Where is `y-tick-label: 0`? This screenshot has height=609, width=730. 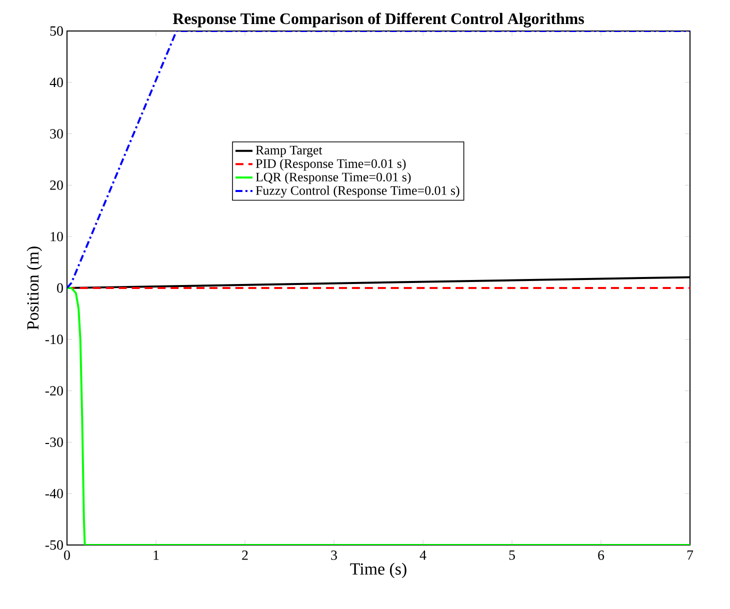 y-tick-label: 0 is located at coordinates (60, 288).